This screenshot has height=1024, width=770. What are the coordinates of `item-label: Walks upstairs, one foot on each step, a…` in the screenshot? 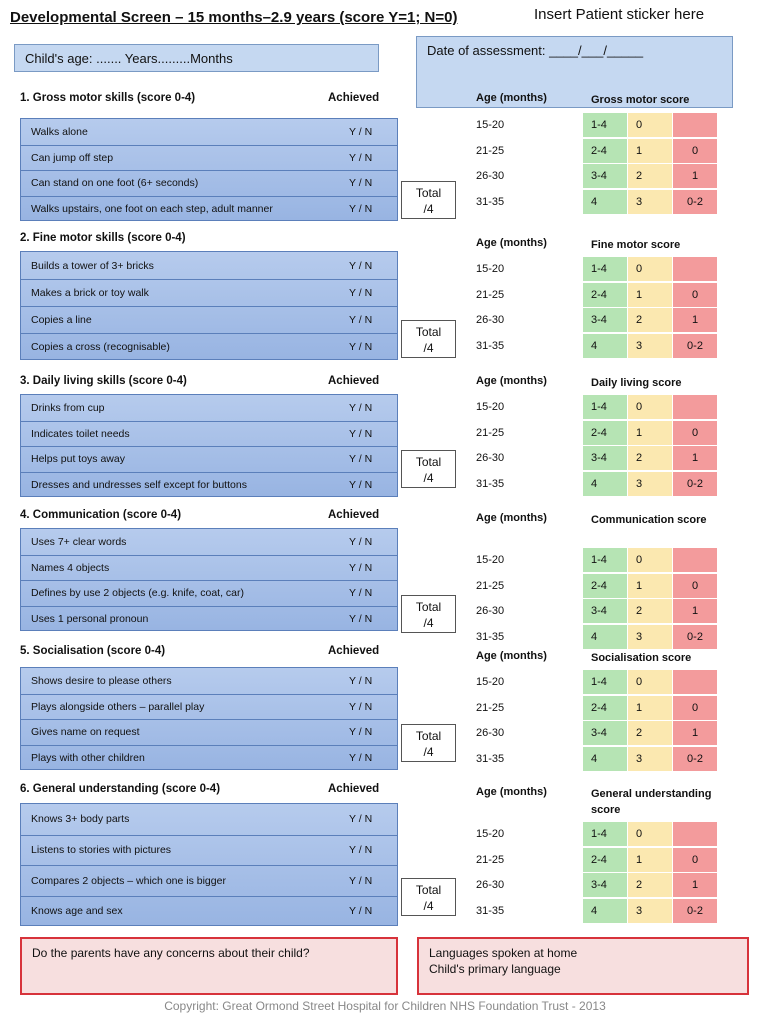 It's located at (152, 208).